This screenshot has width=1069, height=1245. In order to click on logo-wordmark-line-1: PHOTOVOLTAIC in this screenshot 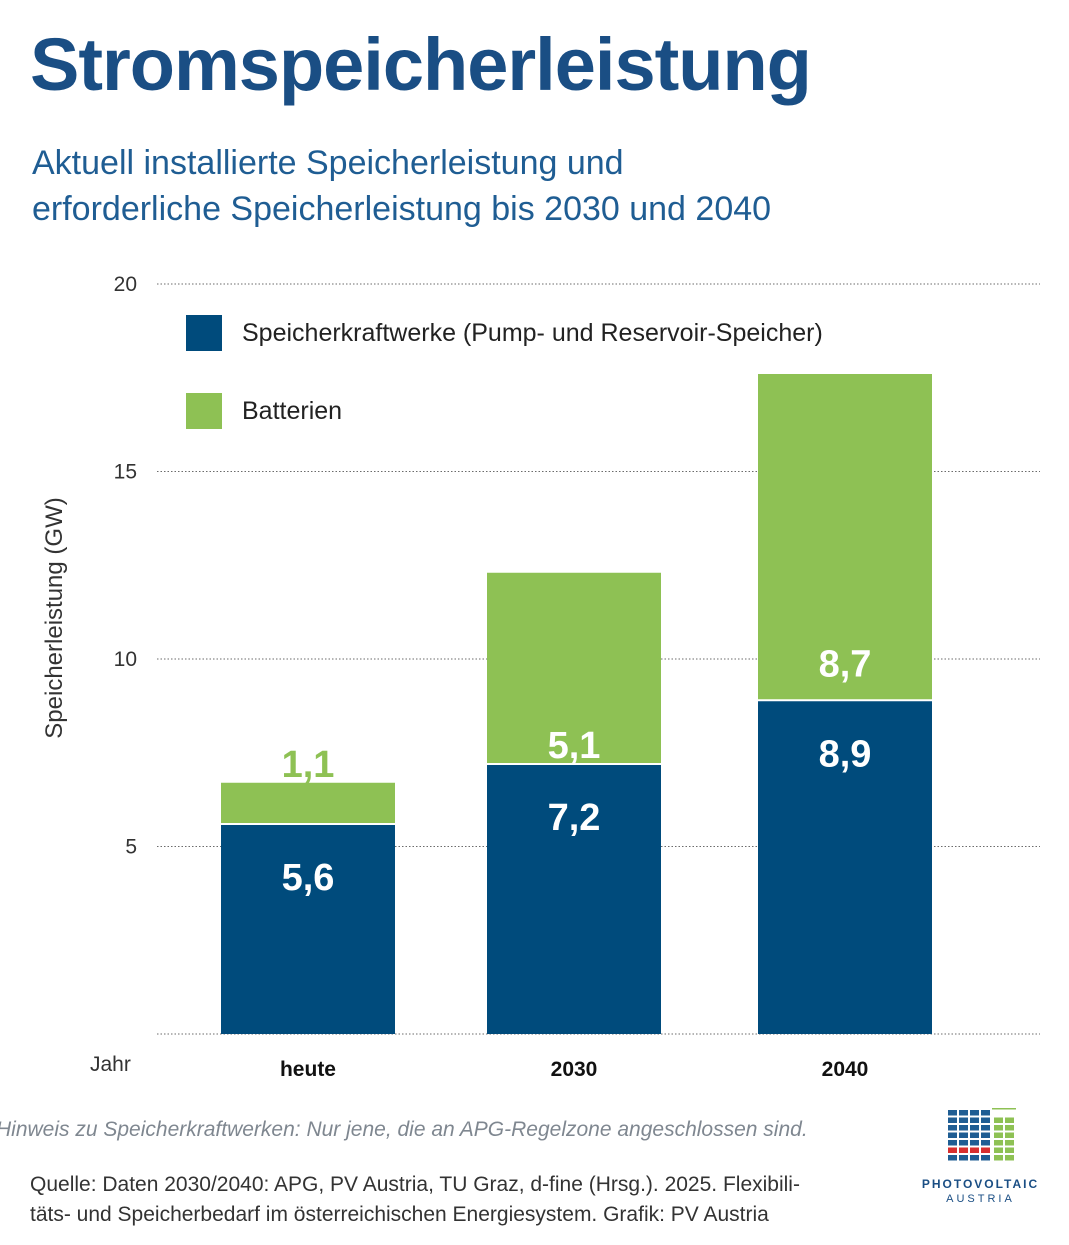, I will do `click(980, 1184)`.